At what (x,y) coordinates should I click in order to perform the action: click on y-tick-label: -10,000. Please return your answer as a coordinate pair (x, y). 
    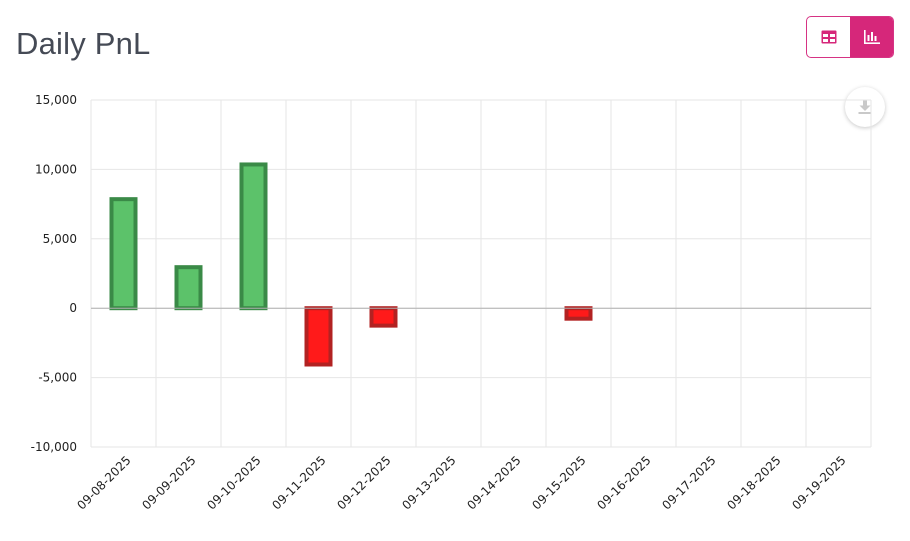
    Looking at the image, I should click on (54, 447).